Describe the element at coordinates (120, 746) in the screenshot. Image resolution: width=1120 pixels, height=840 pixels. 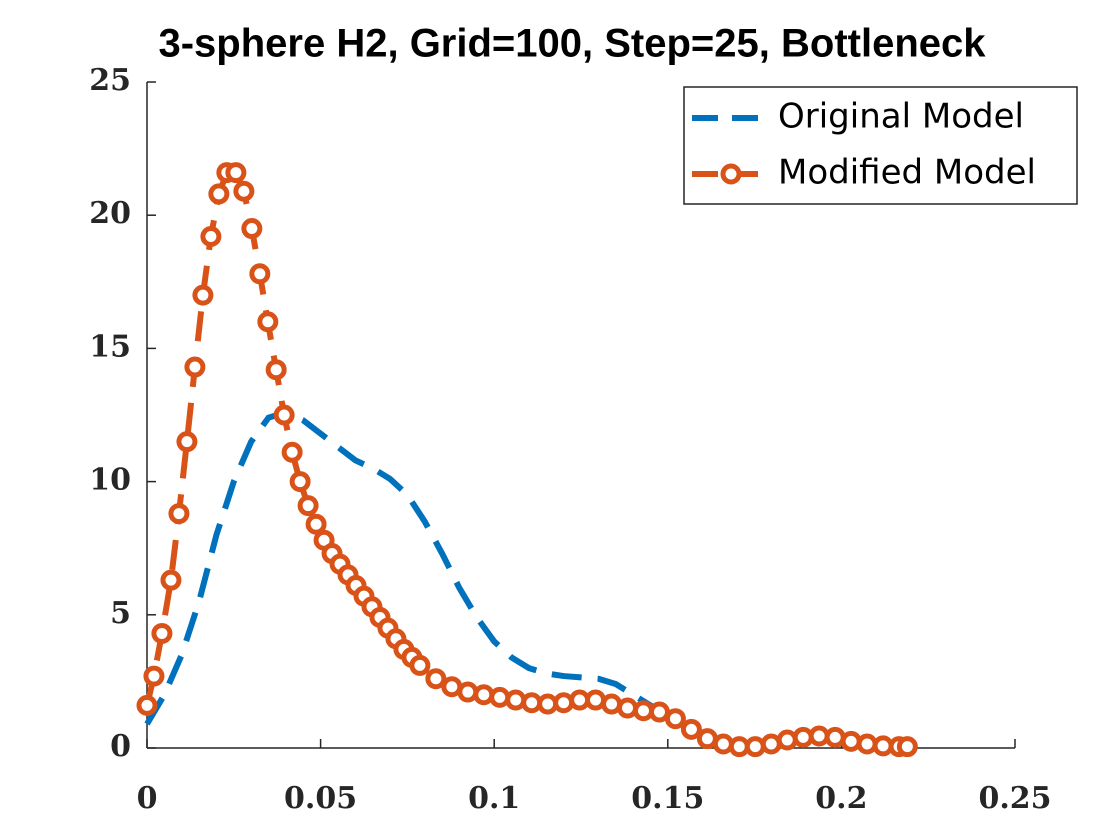
I see `y-tick-label: 0` at that location.